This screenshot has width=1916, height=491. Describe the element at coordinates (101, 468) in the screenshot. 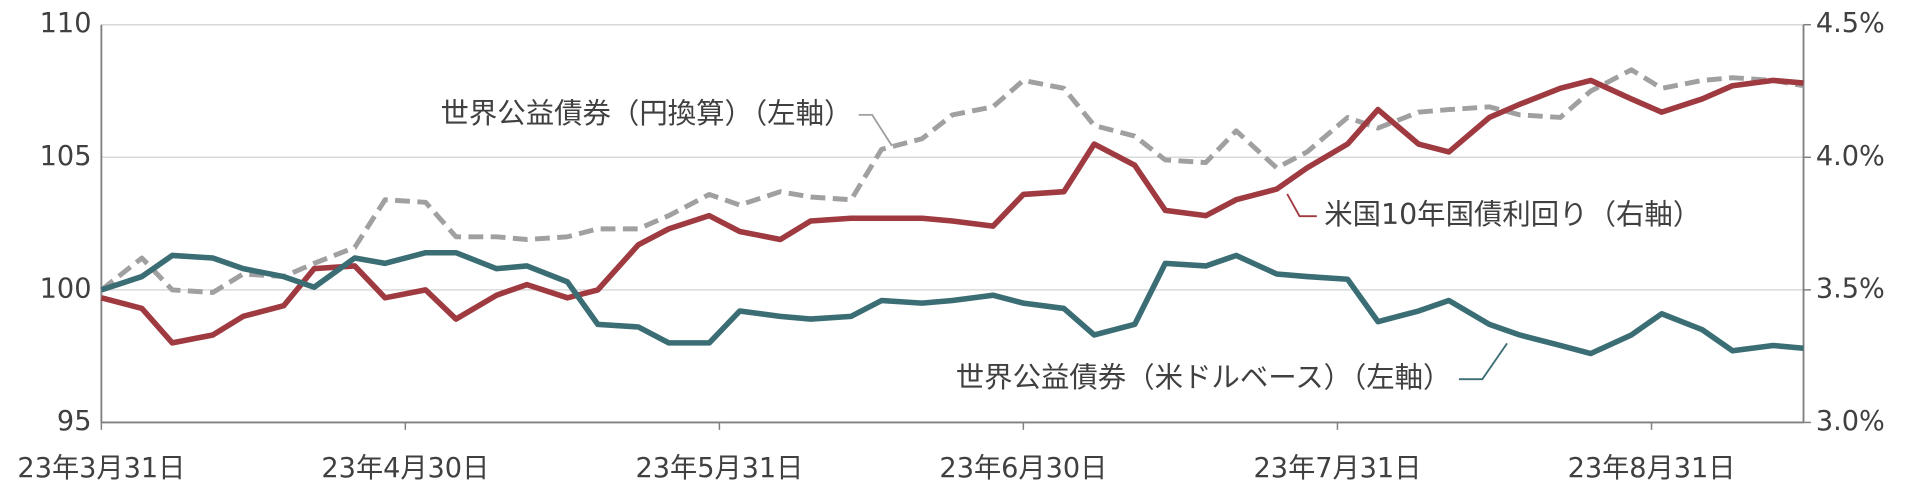

I see `x-tick-label: 23年3月31日` at that location.